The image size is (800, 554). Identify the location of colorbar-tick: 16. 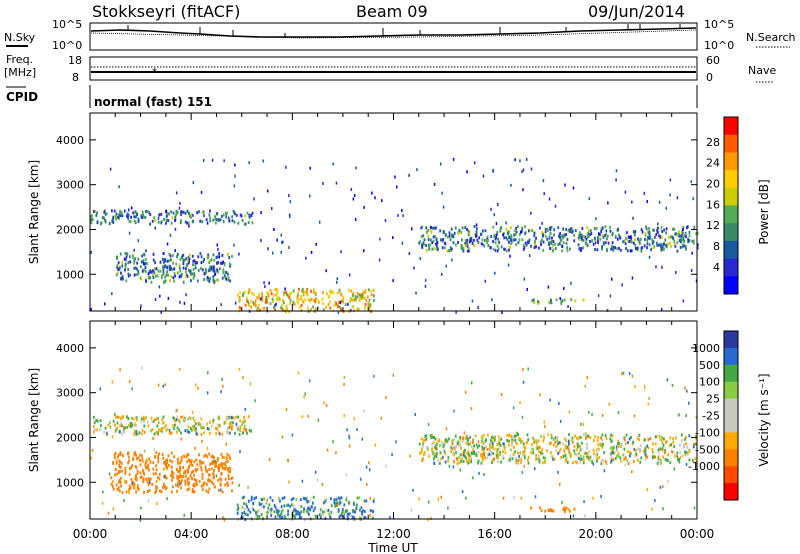
(713, 204).